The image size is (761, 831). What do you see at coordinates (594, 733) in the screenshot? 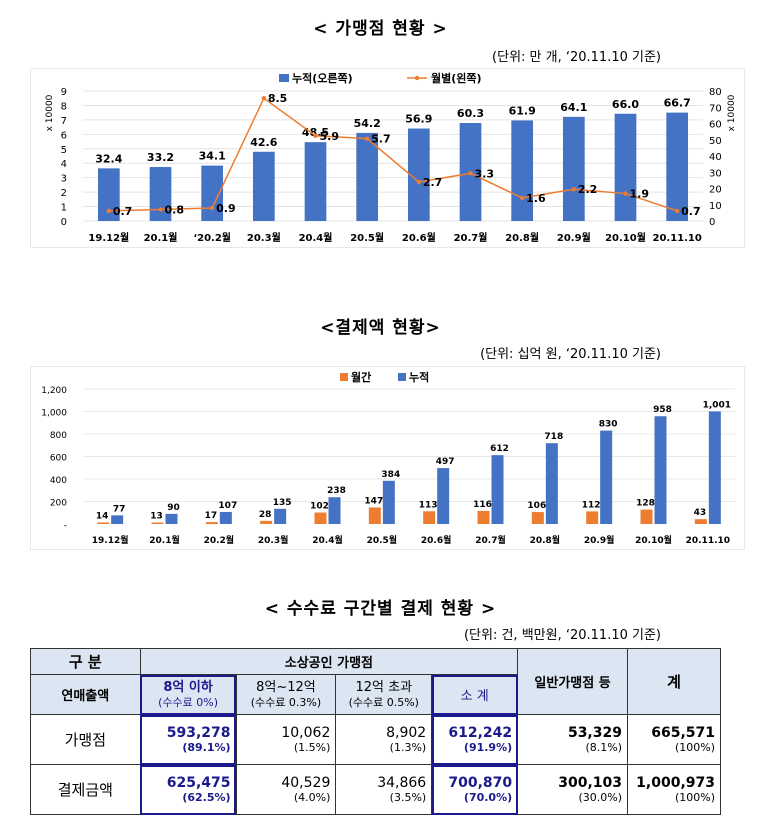
I see `value: 53,329` at bounding box center [594, 733].